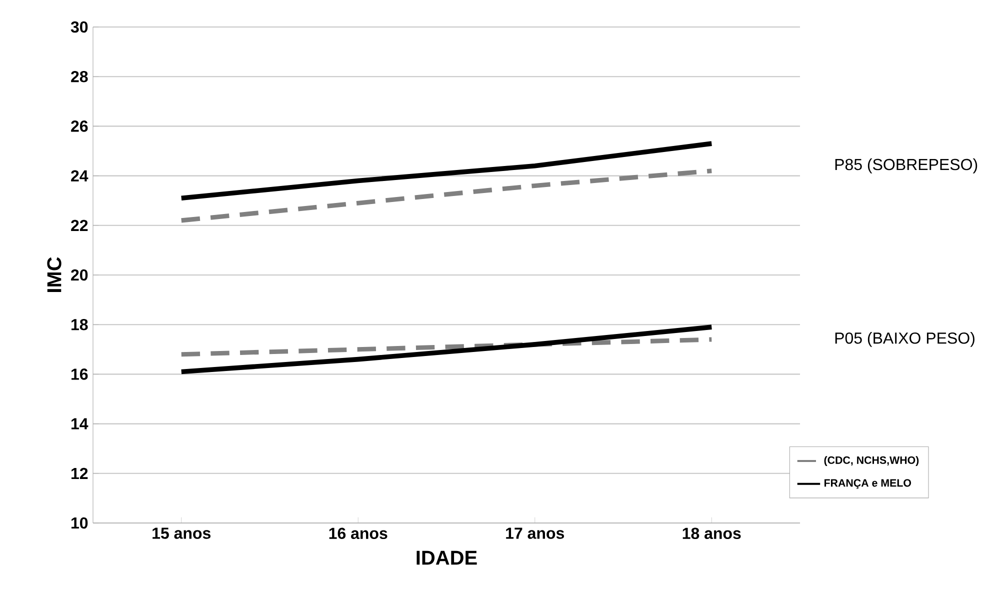 The height and width of the screenshot is (614, 995). Describe the element at coordinates (79, 275) in the screenshot. I see `y-tick-label: 20` at that location.